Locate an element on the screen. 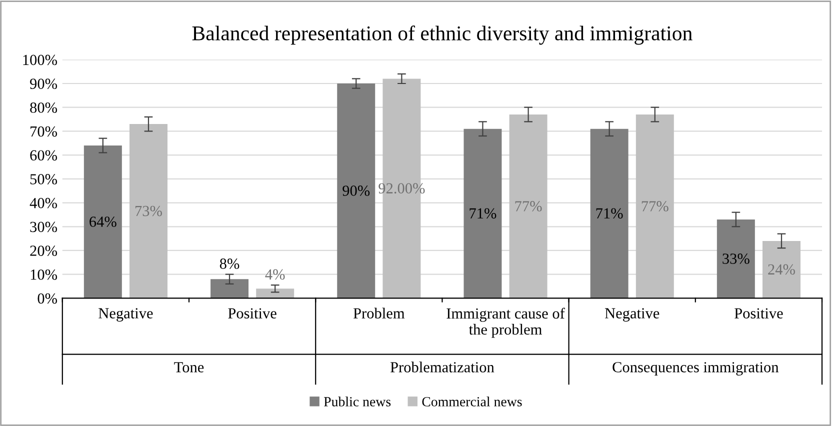 The image size is (832, 426). data-label: 4% is located at coordinates (275, 274).